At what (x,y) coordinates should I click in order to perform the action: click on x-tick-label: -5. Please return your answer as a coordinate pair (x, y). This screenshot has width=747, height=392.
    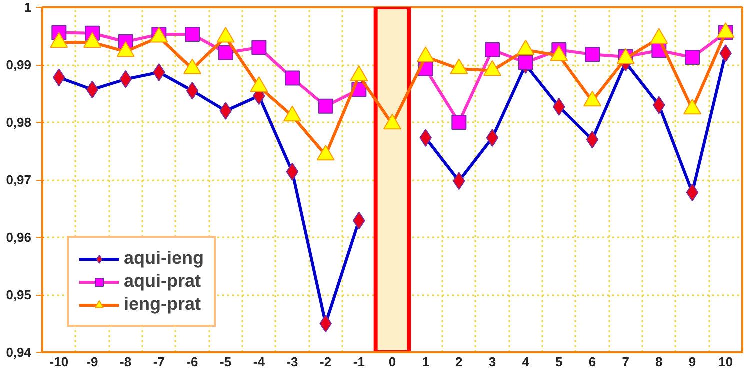
    Looking at the image, I should click on (226, 362).